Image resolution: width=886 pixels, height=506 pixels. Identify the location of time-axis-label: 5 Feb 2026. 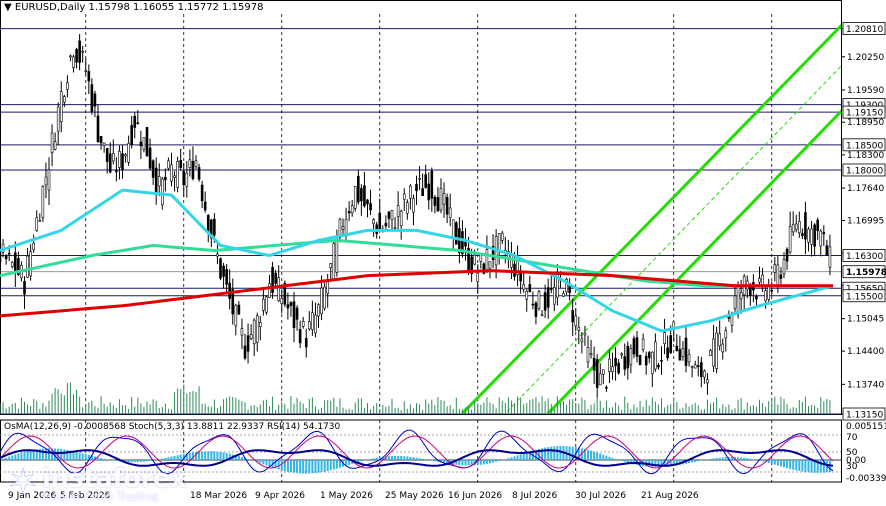
(85, 496).